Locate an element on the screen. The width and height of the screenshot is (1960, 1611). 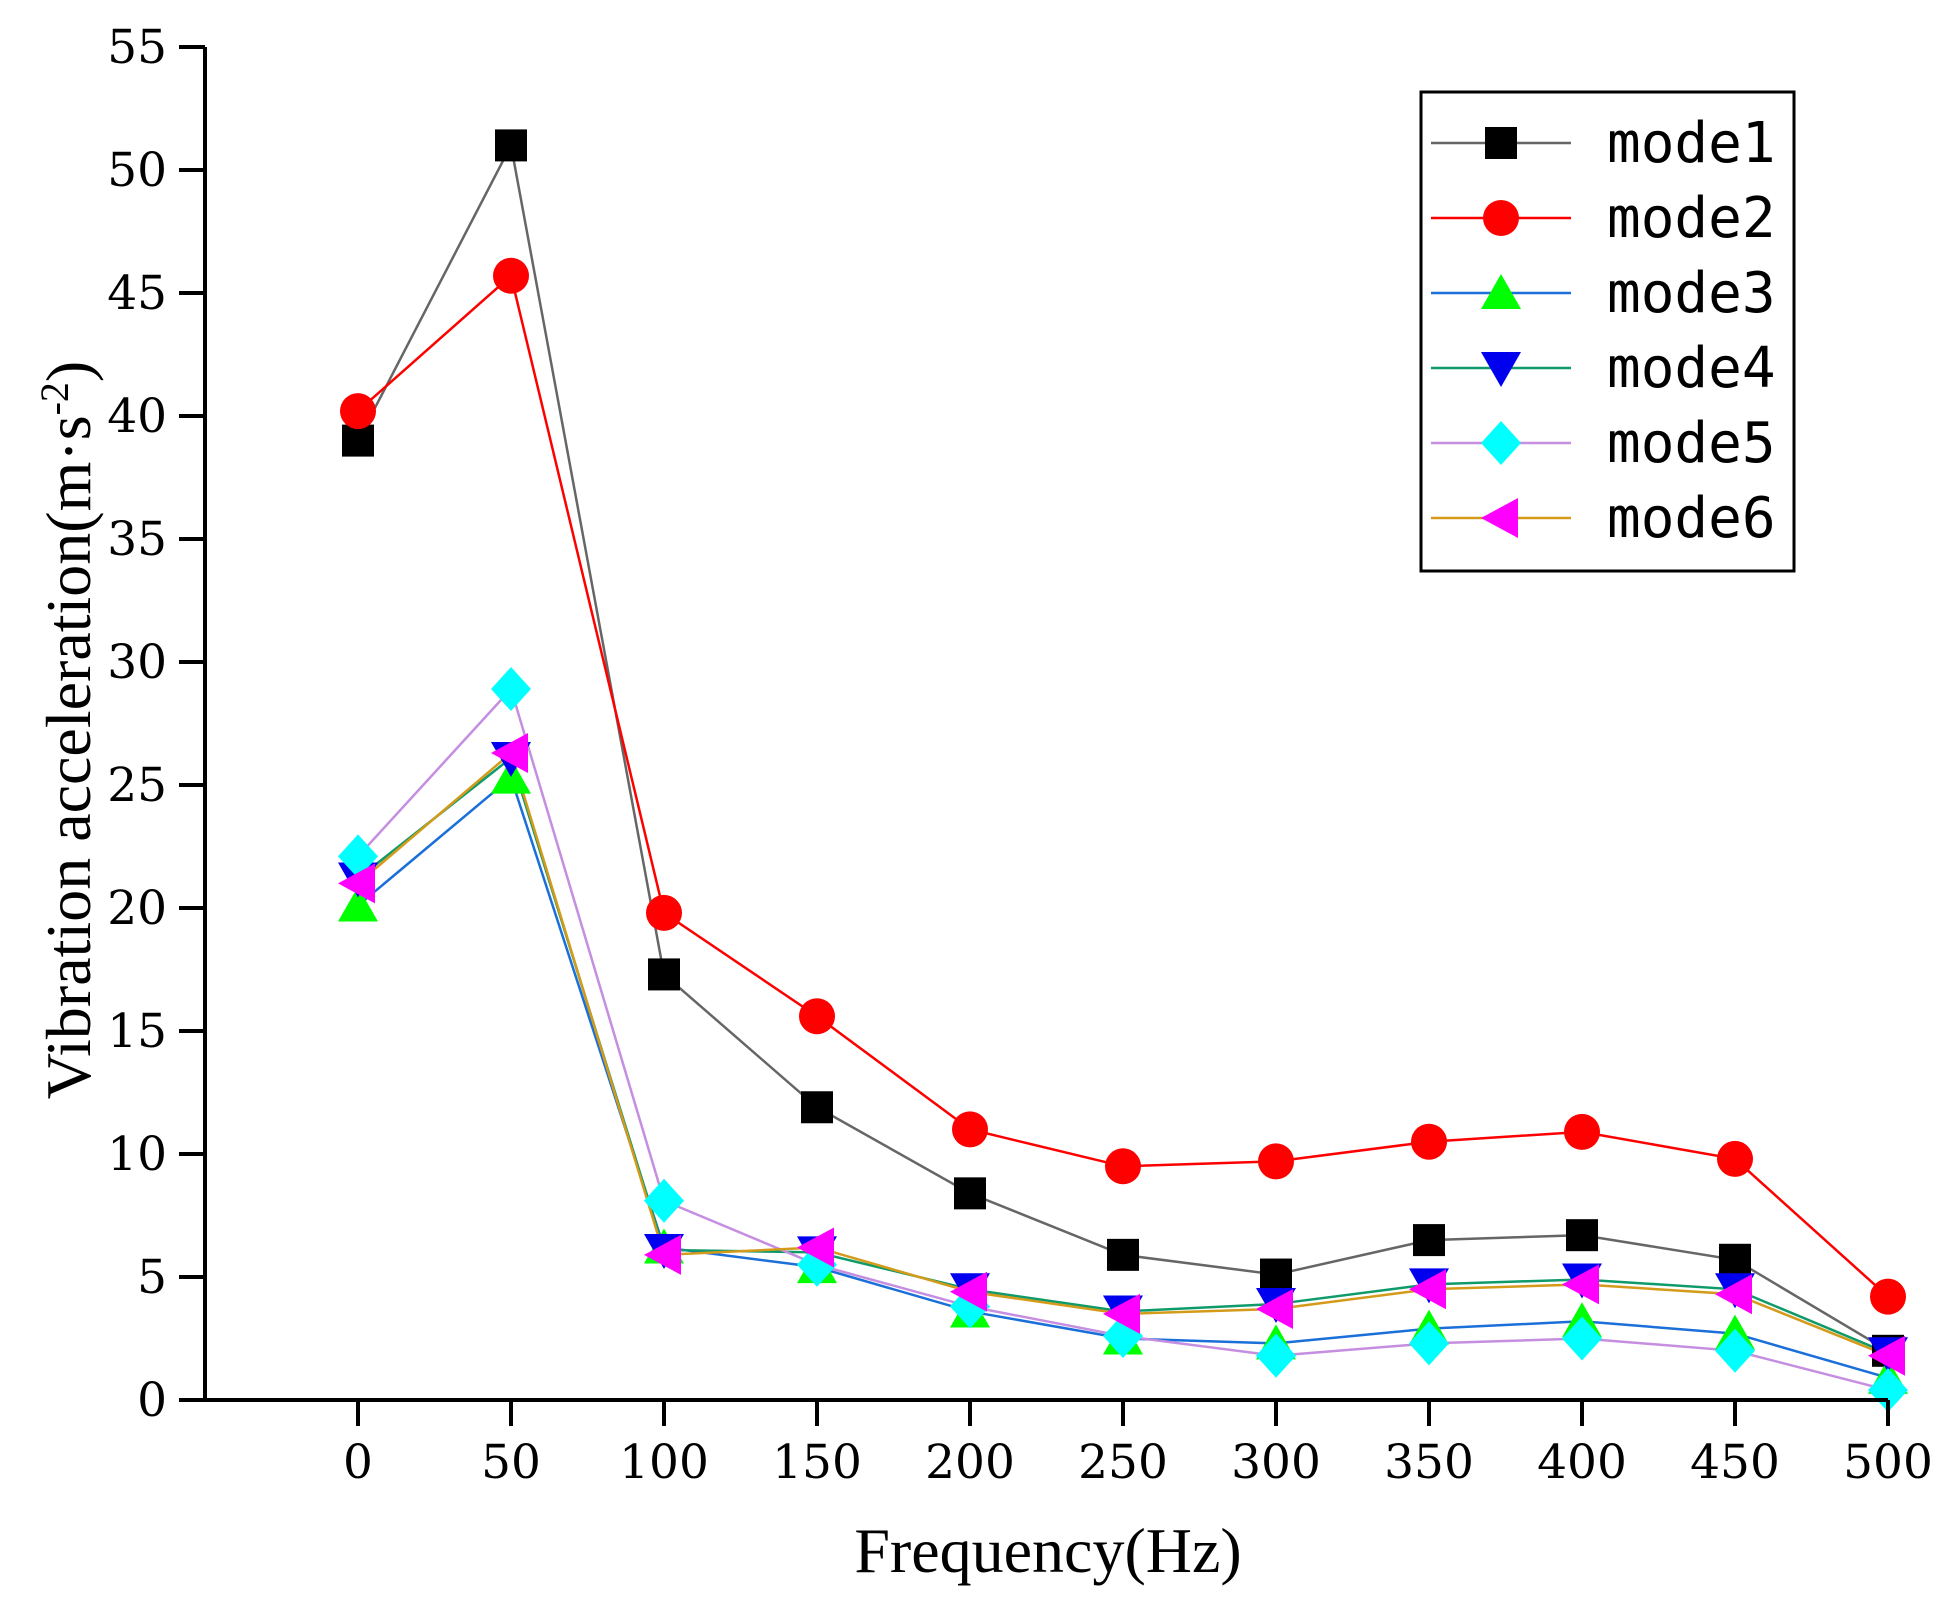
y-tick-label: 15 is located at coordinates (137, 1031).